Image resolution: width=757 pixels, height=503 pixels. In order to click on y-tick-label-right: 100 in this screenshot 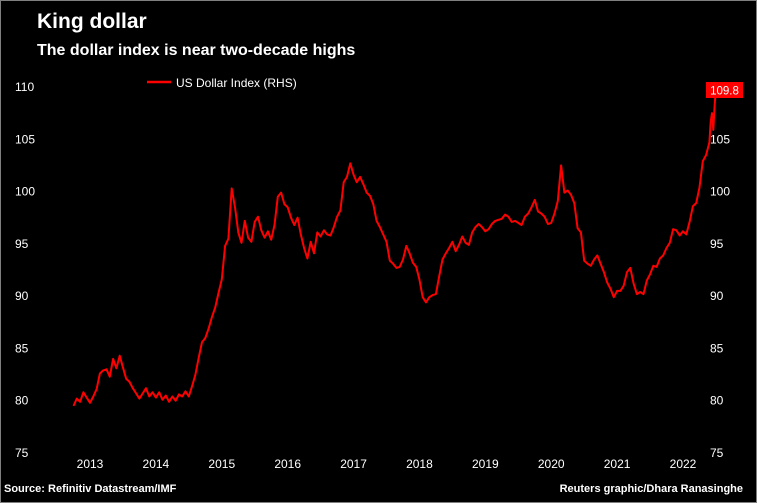, I will do `click(720, 192)`.